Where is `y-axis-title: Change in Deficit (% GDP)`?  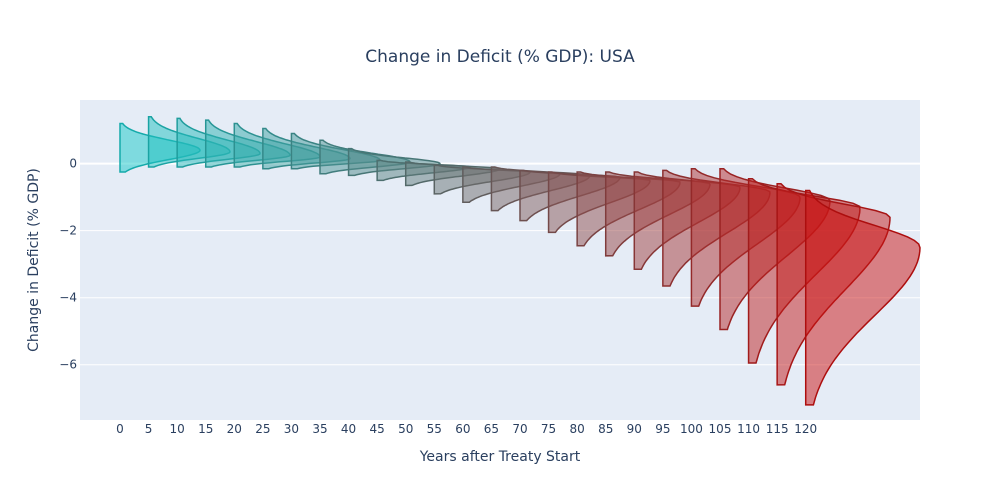
y-axis-title: Change in Deficit (% GDP) is located at coordinates (34, 260).